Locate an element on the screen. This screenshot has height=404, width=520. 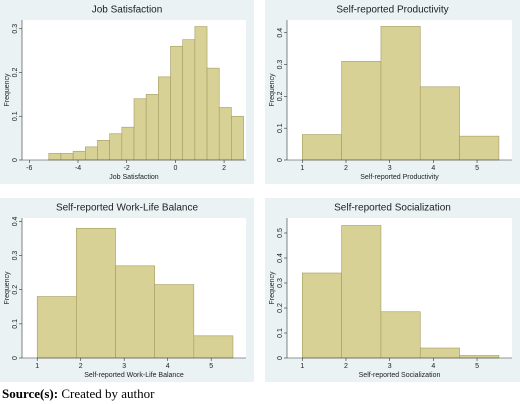
x-tick-label: 0 is located at coordinates (175, 168).